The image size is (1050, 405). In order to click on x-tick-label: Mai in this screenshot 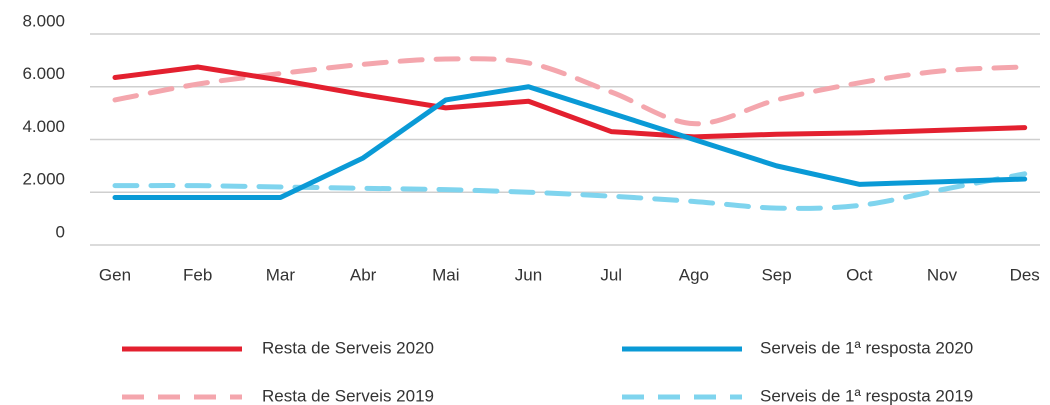, I will do `click(445, 274)`.